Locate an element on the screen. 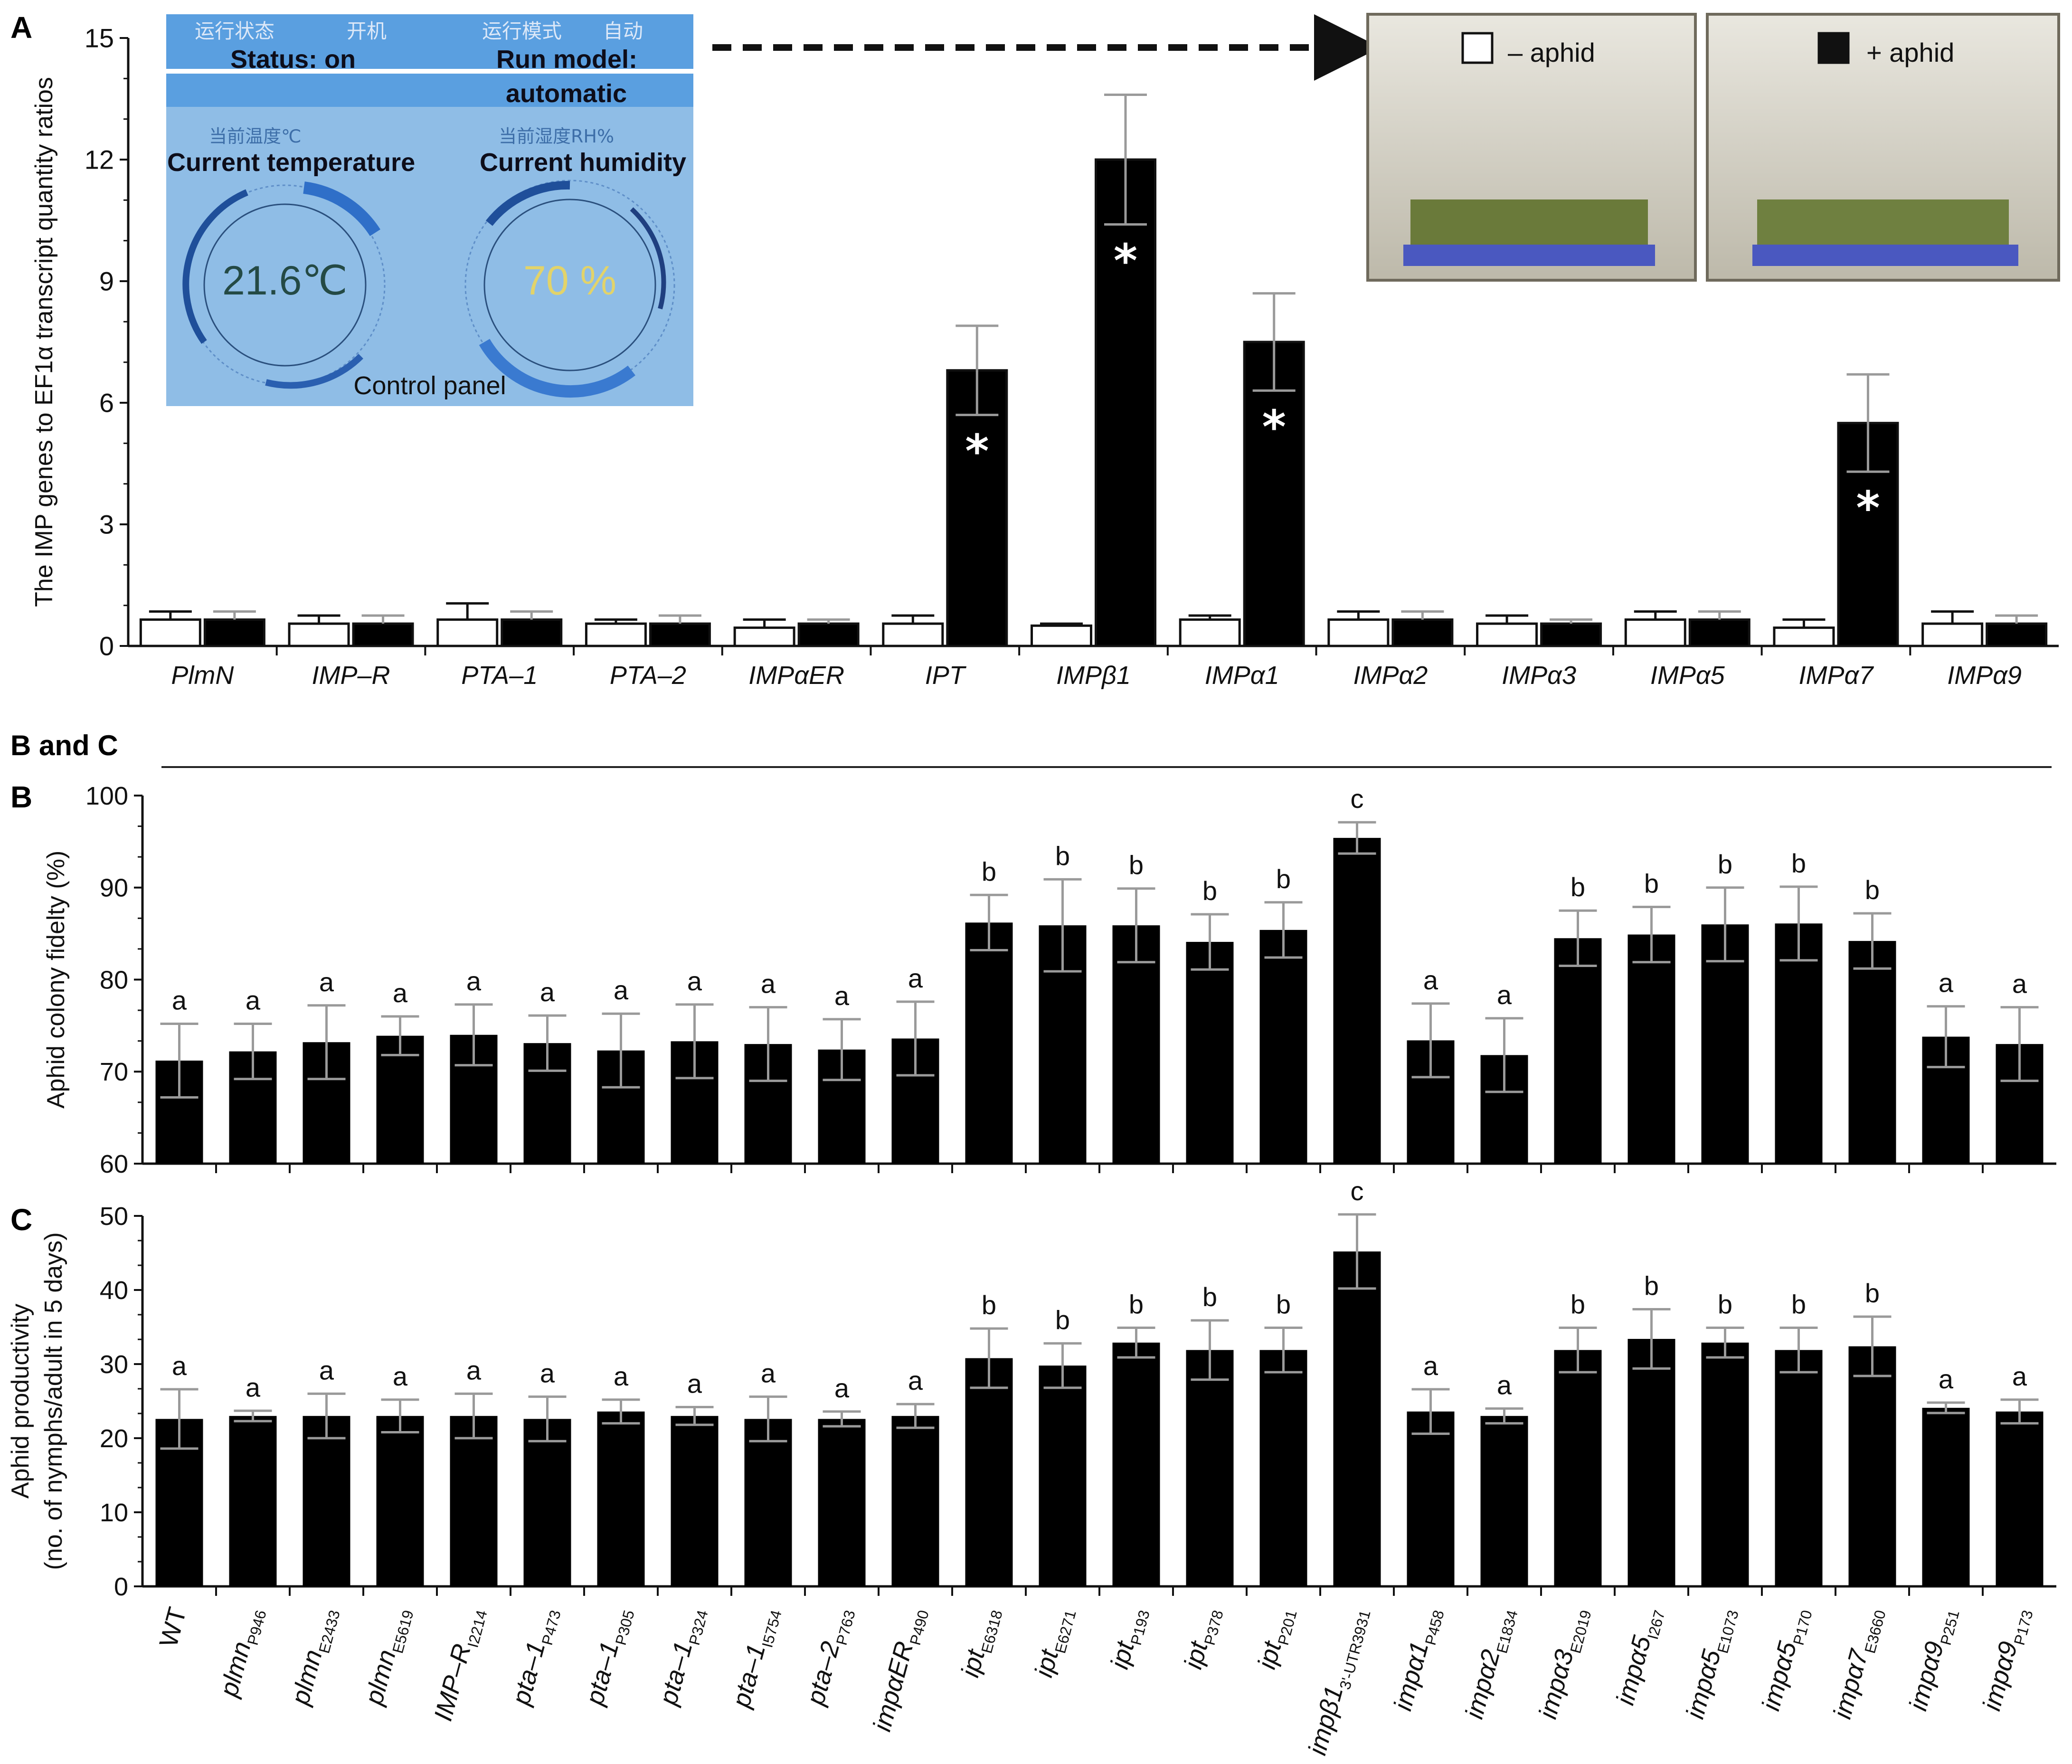  humidity-label-cn: 当前湿度RH% is located at coordinates (556, 137).